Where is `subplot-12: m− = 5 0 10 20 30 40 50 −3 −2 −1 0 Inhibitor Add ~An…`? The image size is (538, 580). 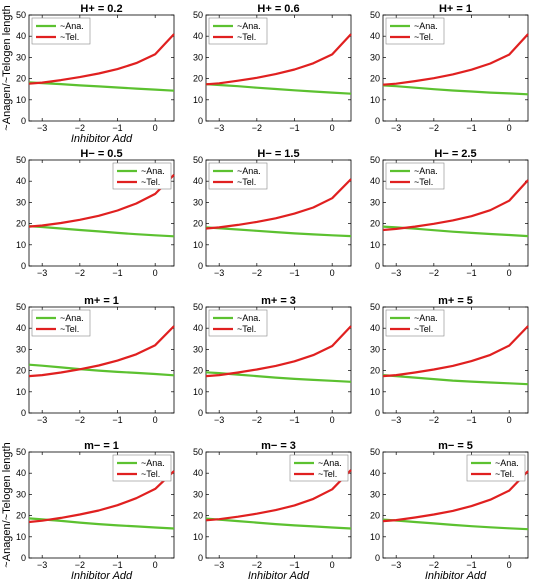 subplot-12: m− = 5 0 10 20 30 40 50 −3 −2 −1 0 Inhibitor Add ~An… is located at coordinates (449, 510).